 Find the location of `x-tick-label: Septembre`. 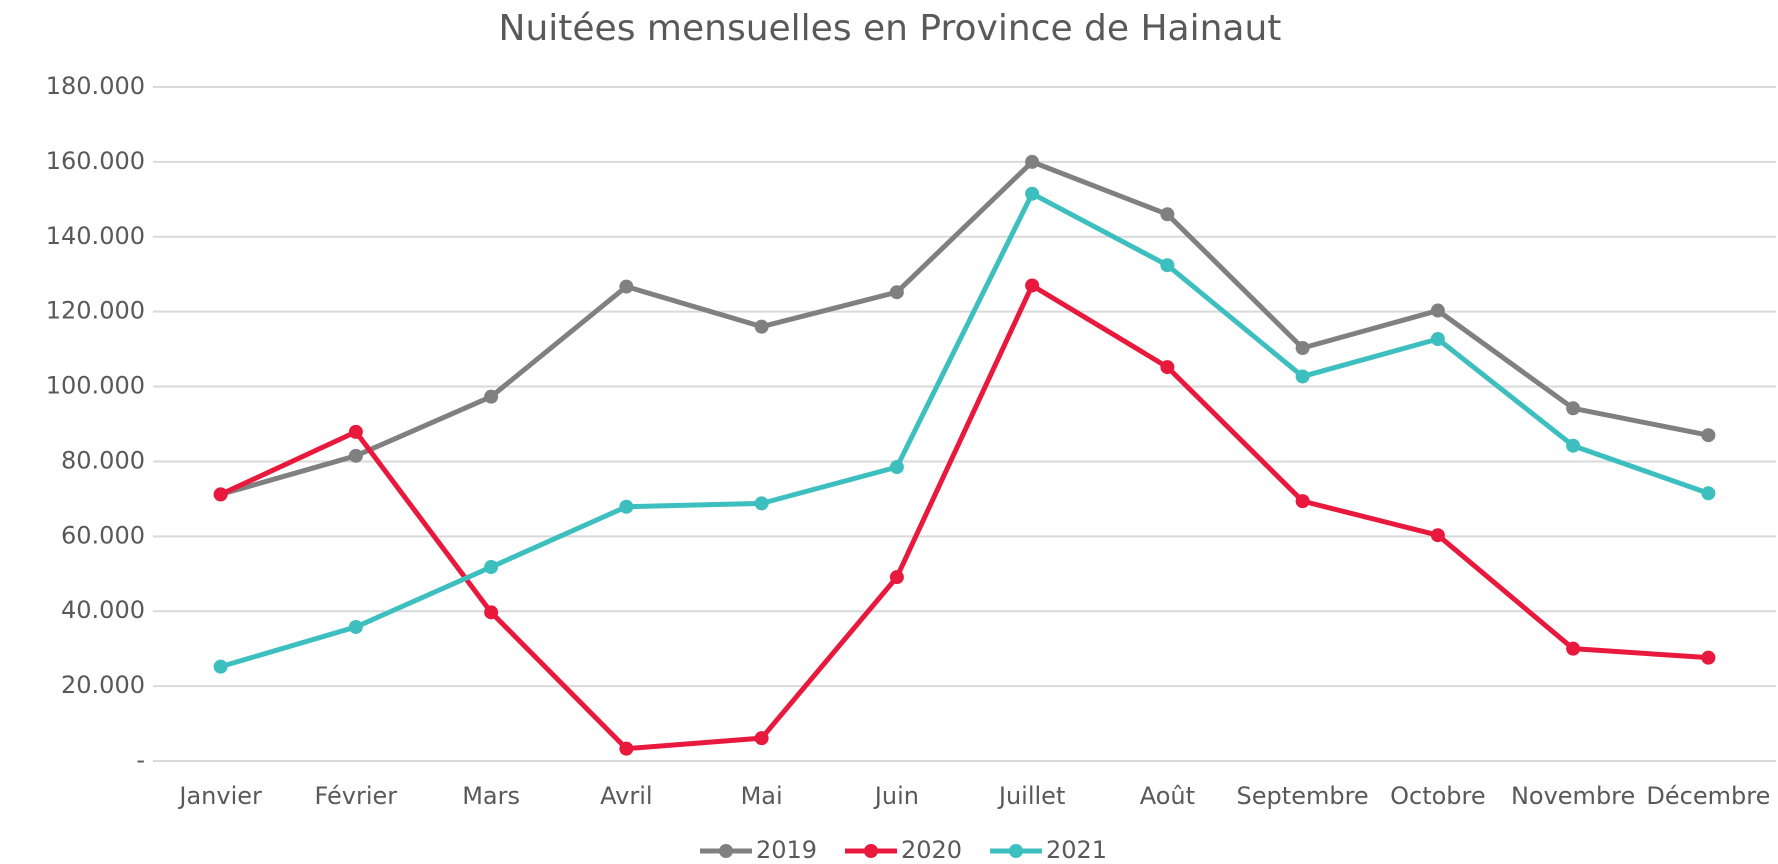

x-tick-label: Septembre is located at coordinates (1303, 796).